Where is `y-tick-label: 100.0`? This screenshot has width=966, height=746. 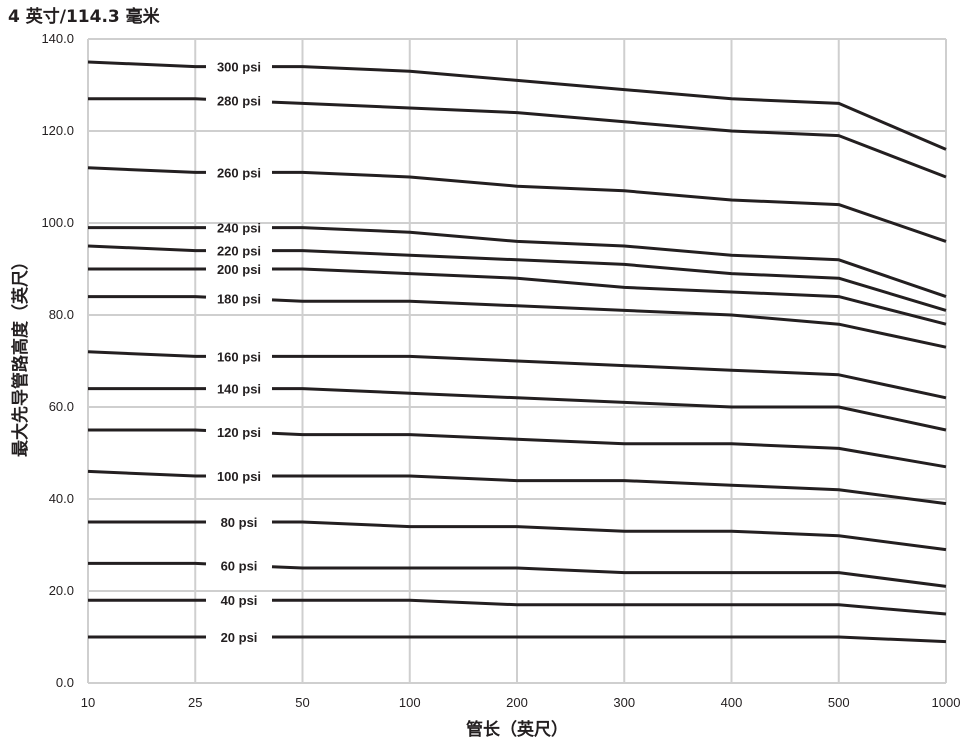 y-tick-label: 100.0 is located at coordinates (57, 222).